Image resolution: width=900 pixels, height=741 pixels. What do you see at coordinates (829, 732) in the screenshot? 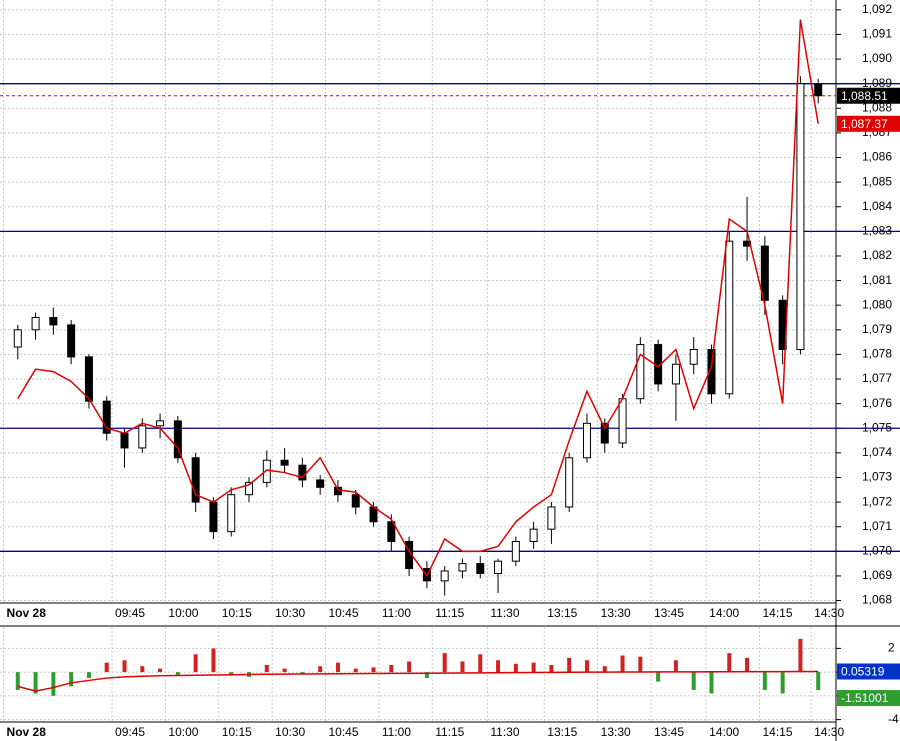
I see `x-tick-label: 14:30` at bounding box center [829, 732].